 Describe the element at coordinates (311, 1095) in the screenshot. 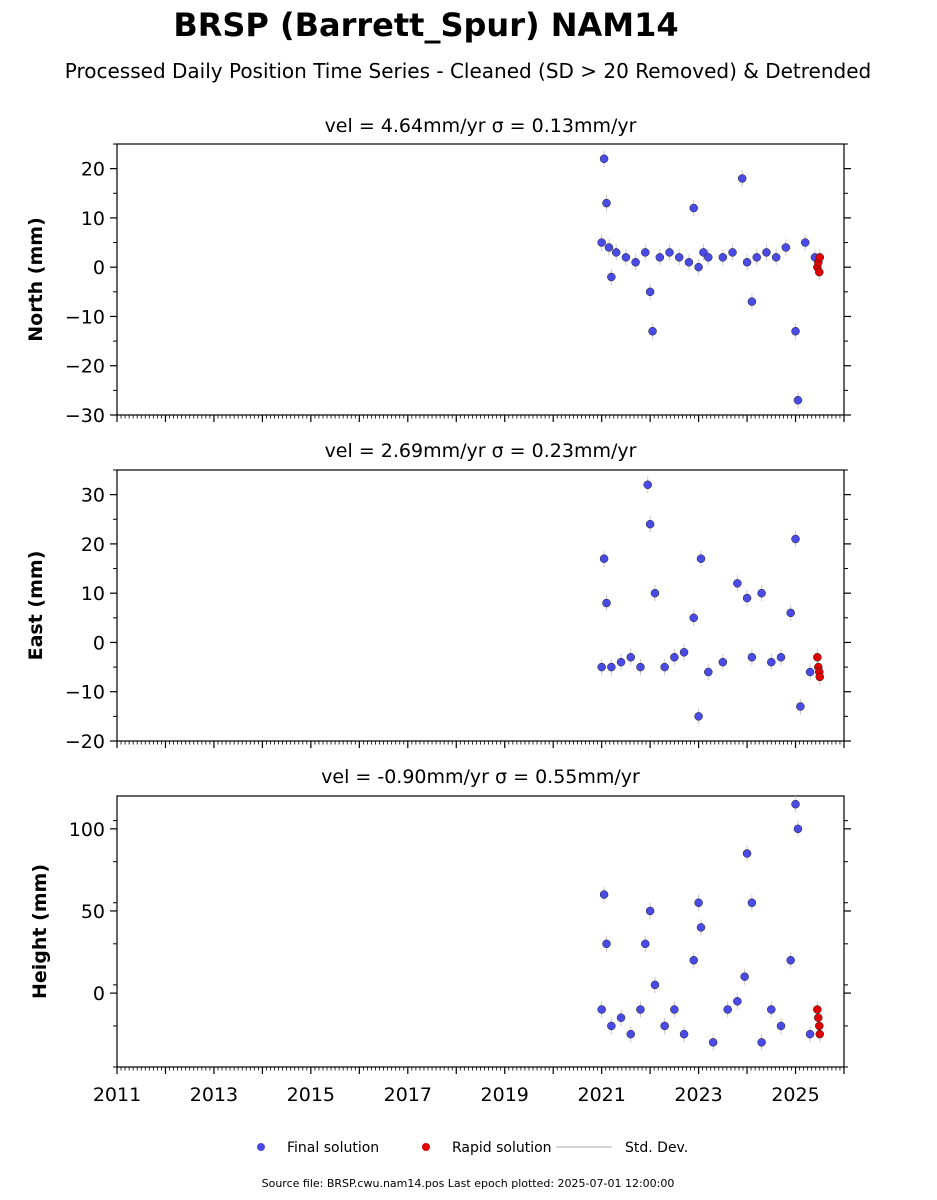

I see `x-tick-label: 2015` at that location.